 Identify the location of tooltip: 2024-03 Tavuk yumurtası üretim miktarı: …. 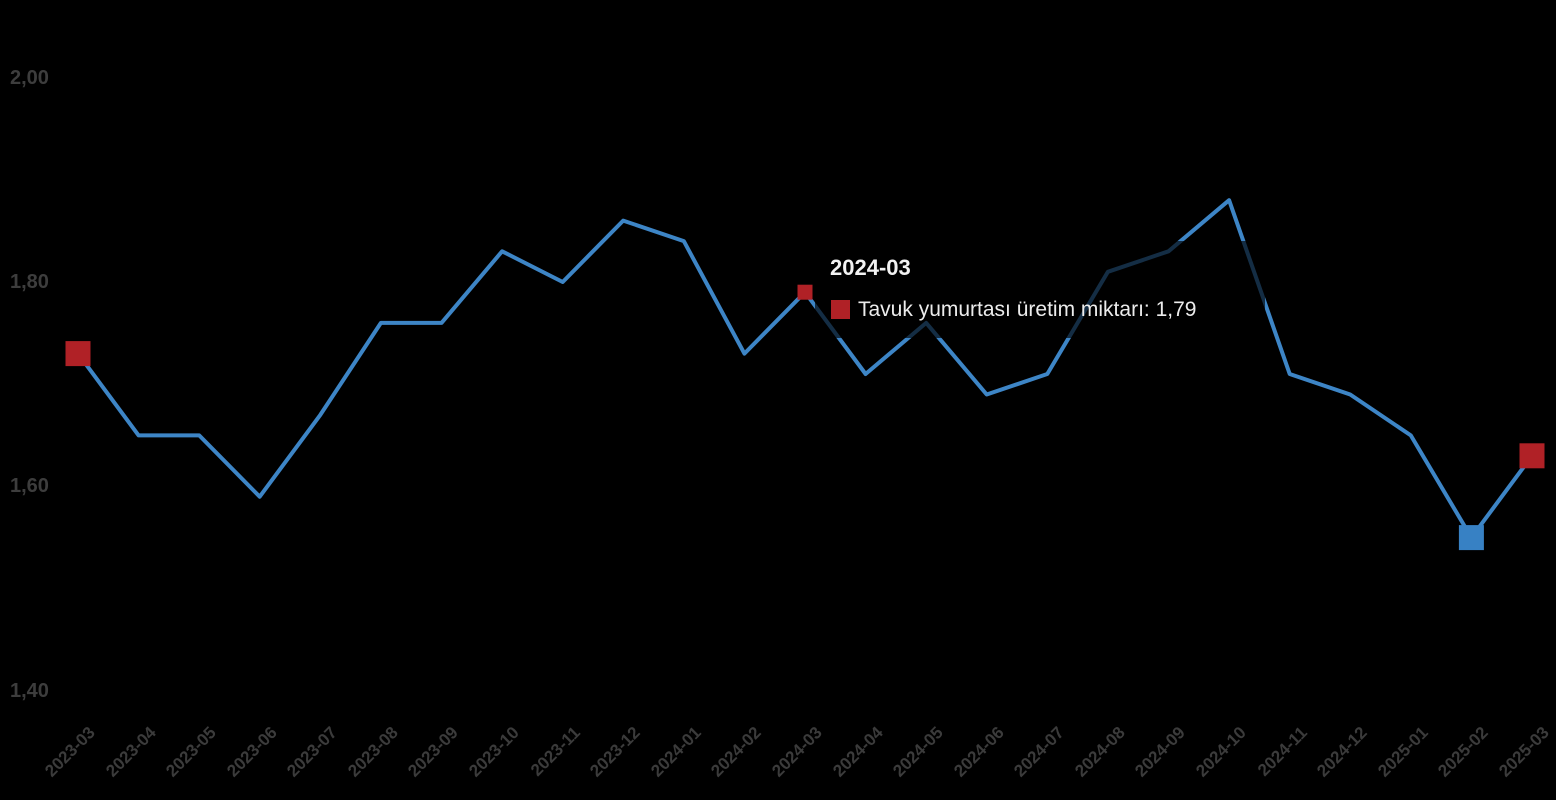
(1040, 289).